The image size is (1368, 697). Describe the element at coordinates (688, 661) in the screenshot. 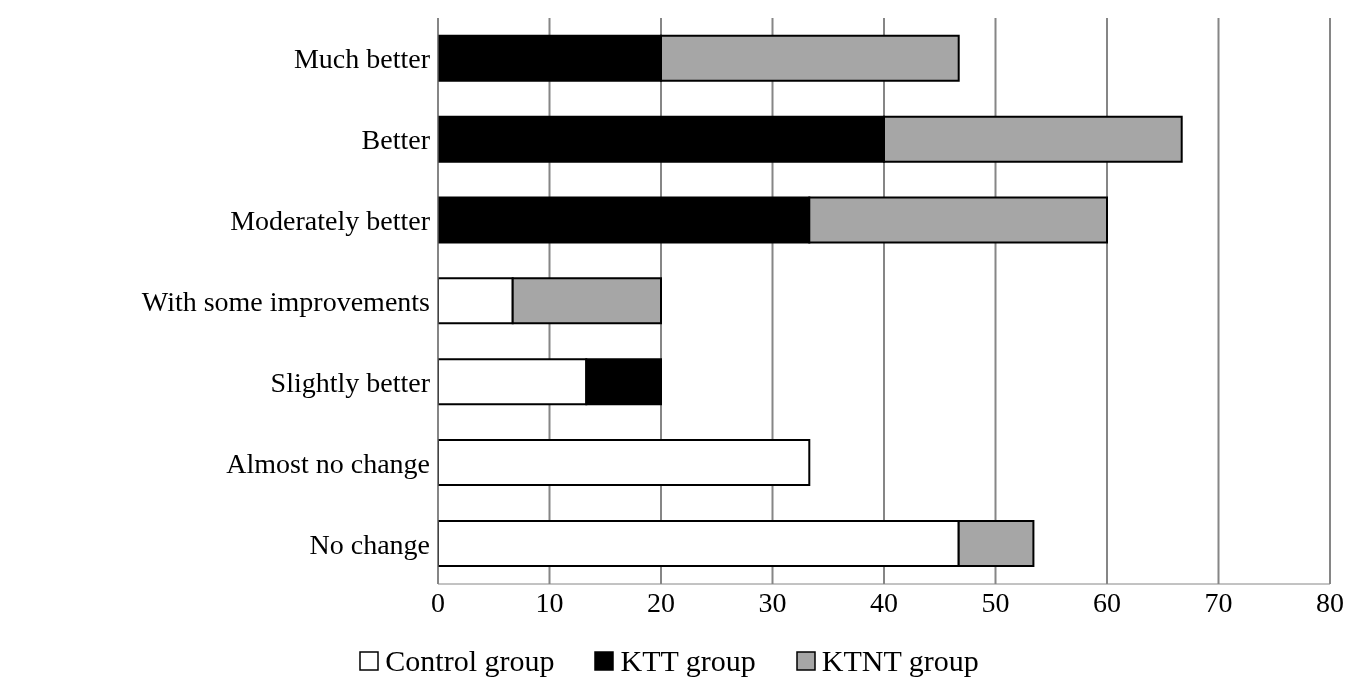

I see `legend-label: KTT group` at that location.